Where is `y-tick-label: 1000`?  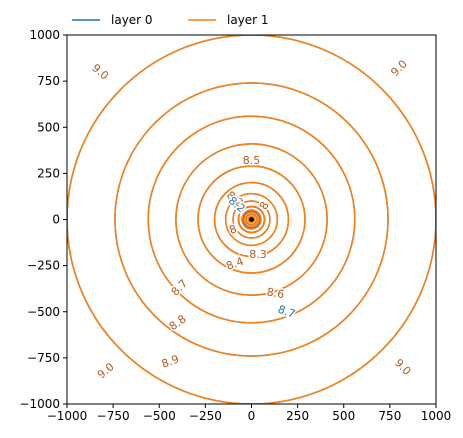
y-tick-label: 1000 is located at coordinates (44, 35).